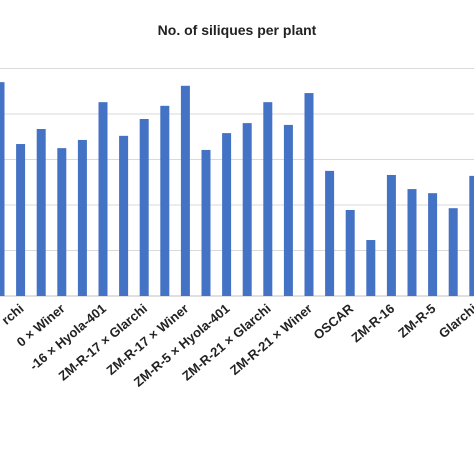 The image size is (474, 474). Describe the element at coordinates (455, 321) in the screenshot. I see `x-tick-label: Glarchi` at that location.